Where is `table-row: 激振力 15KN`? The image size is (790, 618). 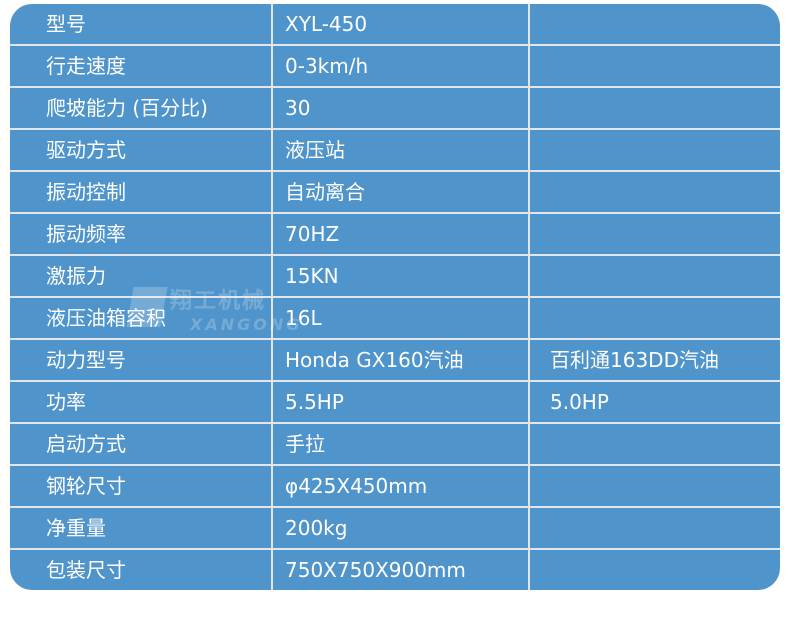
table-row: 激振力 15KN is located at coordinates (395, 277).